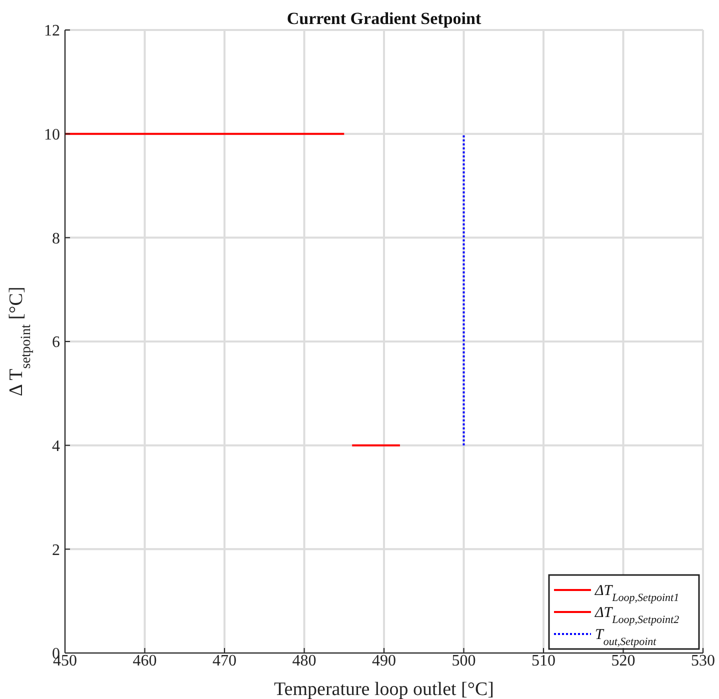  Describe the element at coordinates (384, 18) in the screenshot. I see `chart-title: Current Gradient Setpoint` at that location.